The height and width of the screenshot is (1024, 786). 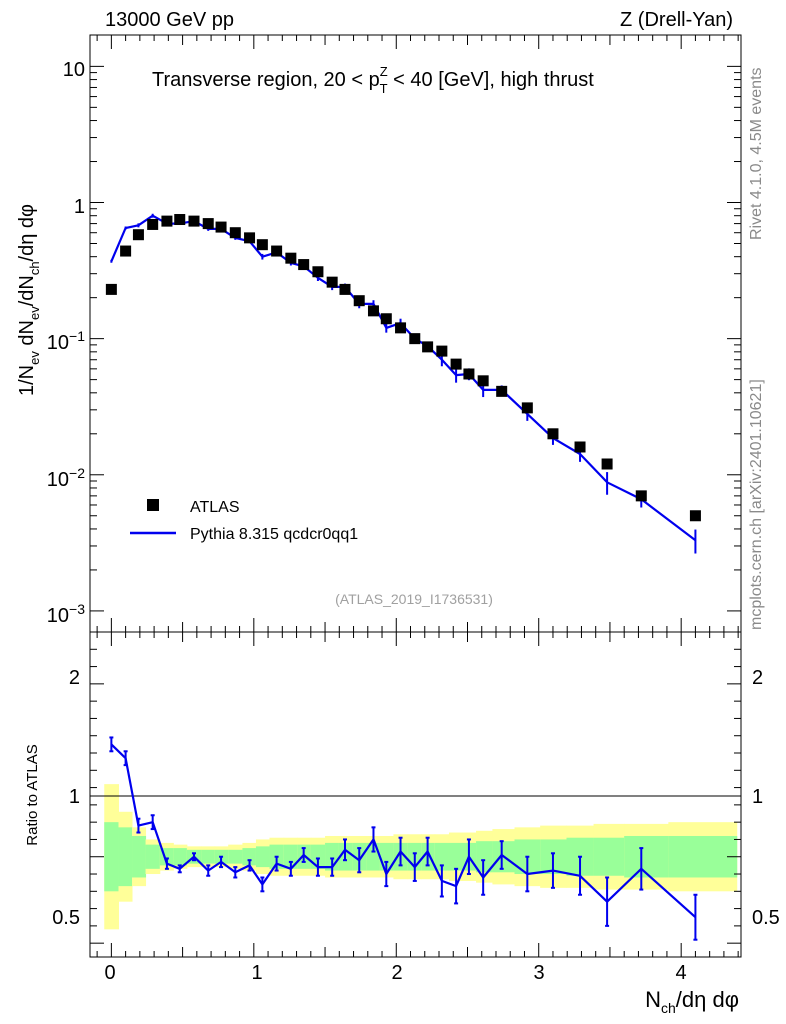 What do you see at coordinates (153, 505) in the screenshot?
I see `legend-atlas-marker` at bounding box center [153, 505].